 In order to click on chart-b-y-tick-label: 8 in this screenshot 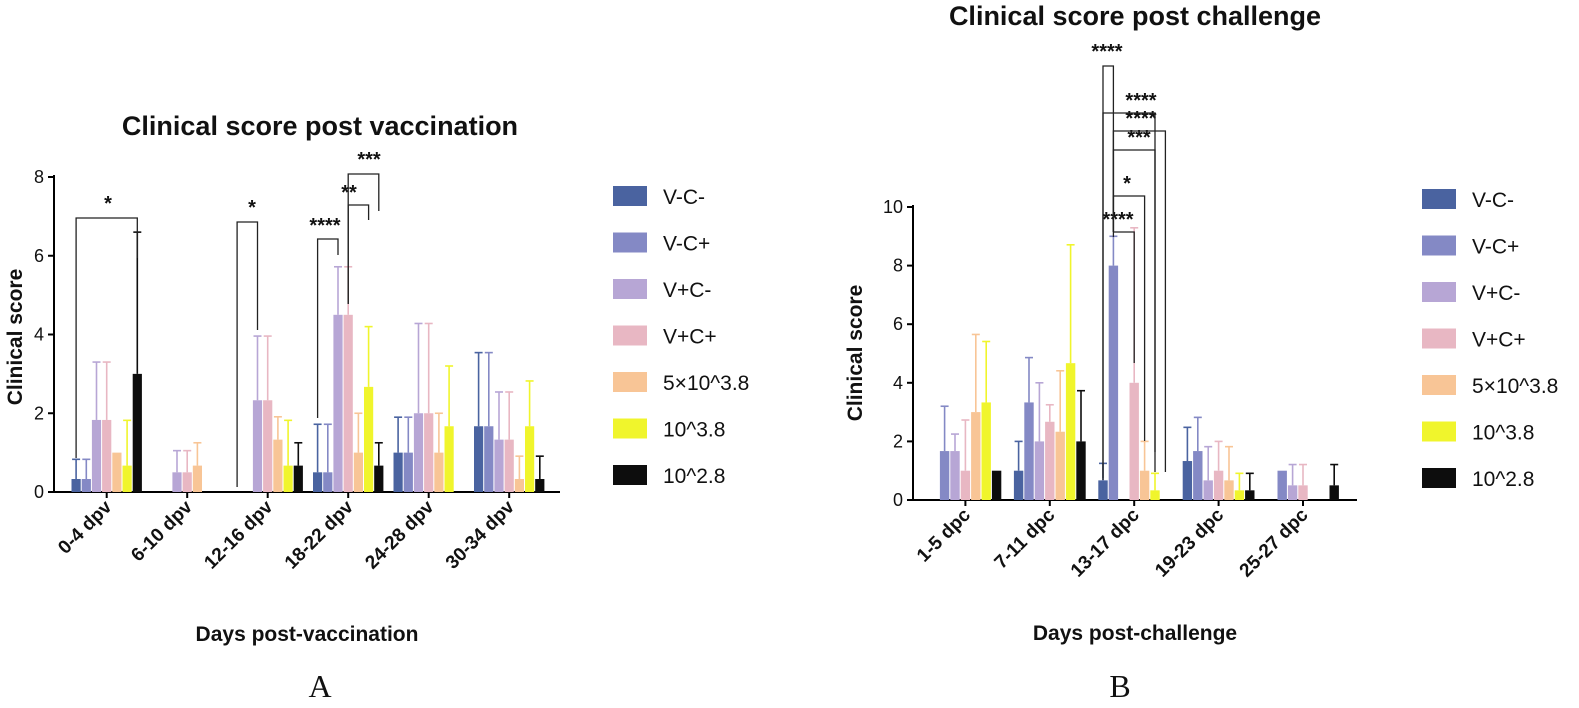, I will do `click(898, 266)`.